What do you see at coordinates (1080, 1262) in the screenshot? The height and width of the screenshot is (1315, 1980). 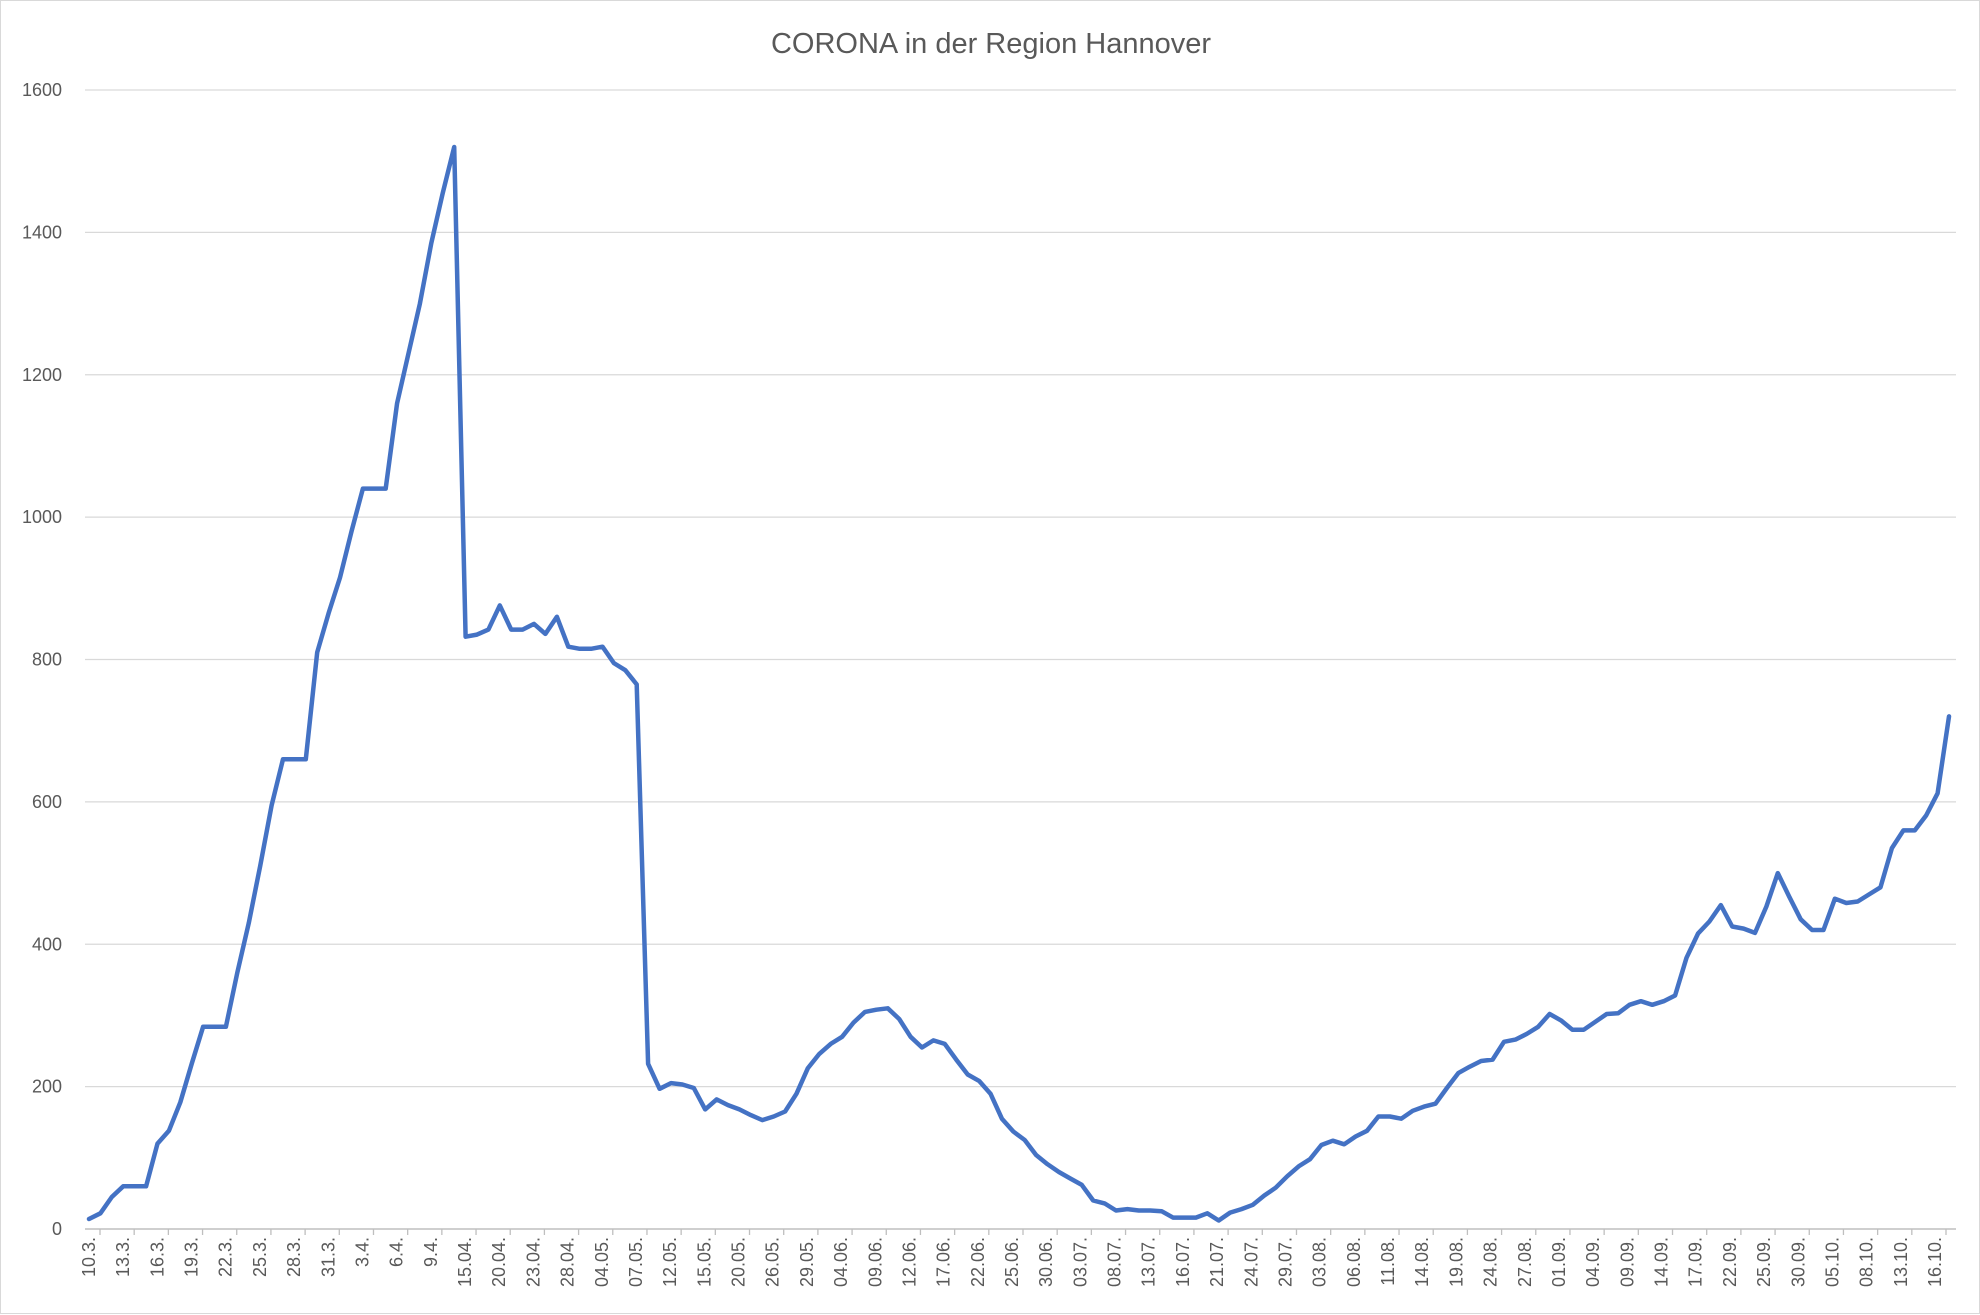 I see `x-tick-label: 03.07.` at bounding box center [1080, 1262].